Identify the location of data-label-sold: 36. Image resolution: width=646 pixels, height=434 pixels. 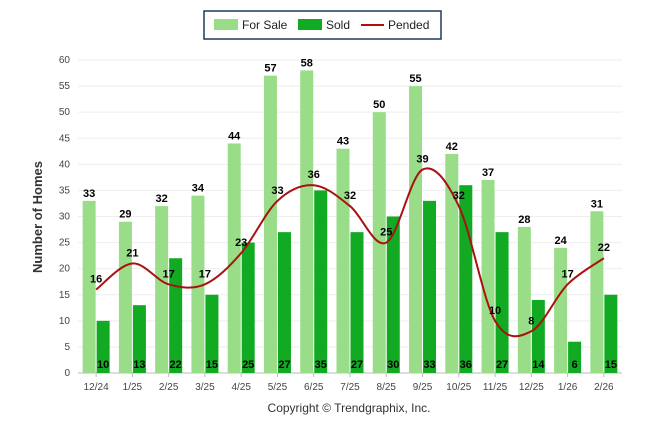
(466, 365).